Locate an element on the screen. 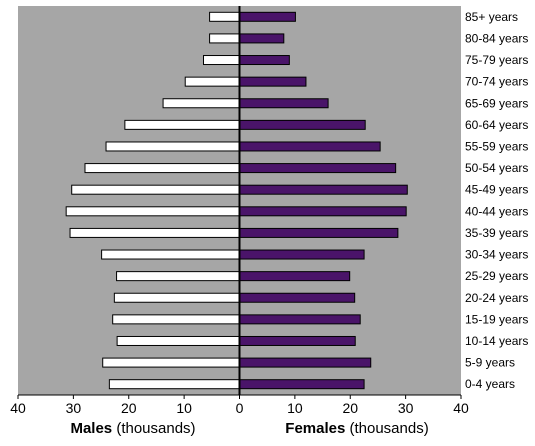 The height and width of the screenshot is (446, 535). bar-females-75-79-years is located at coordinates (264, 60).